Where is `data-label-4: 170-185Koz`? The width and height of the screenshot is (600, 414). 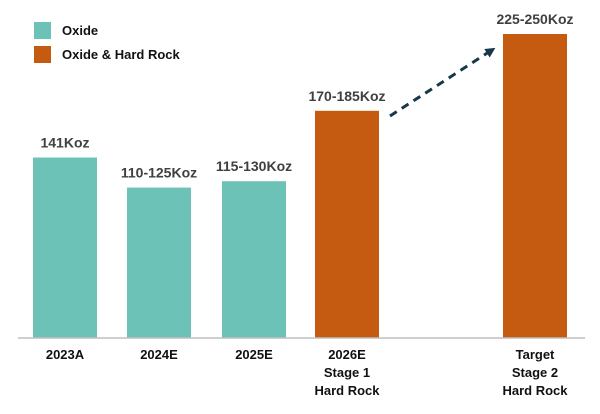 data-label-4: 170-185Koz is located at coordinates (346, 96).